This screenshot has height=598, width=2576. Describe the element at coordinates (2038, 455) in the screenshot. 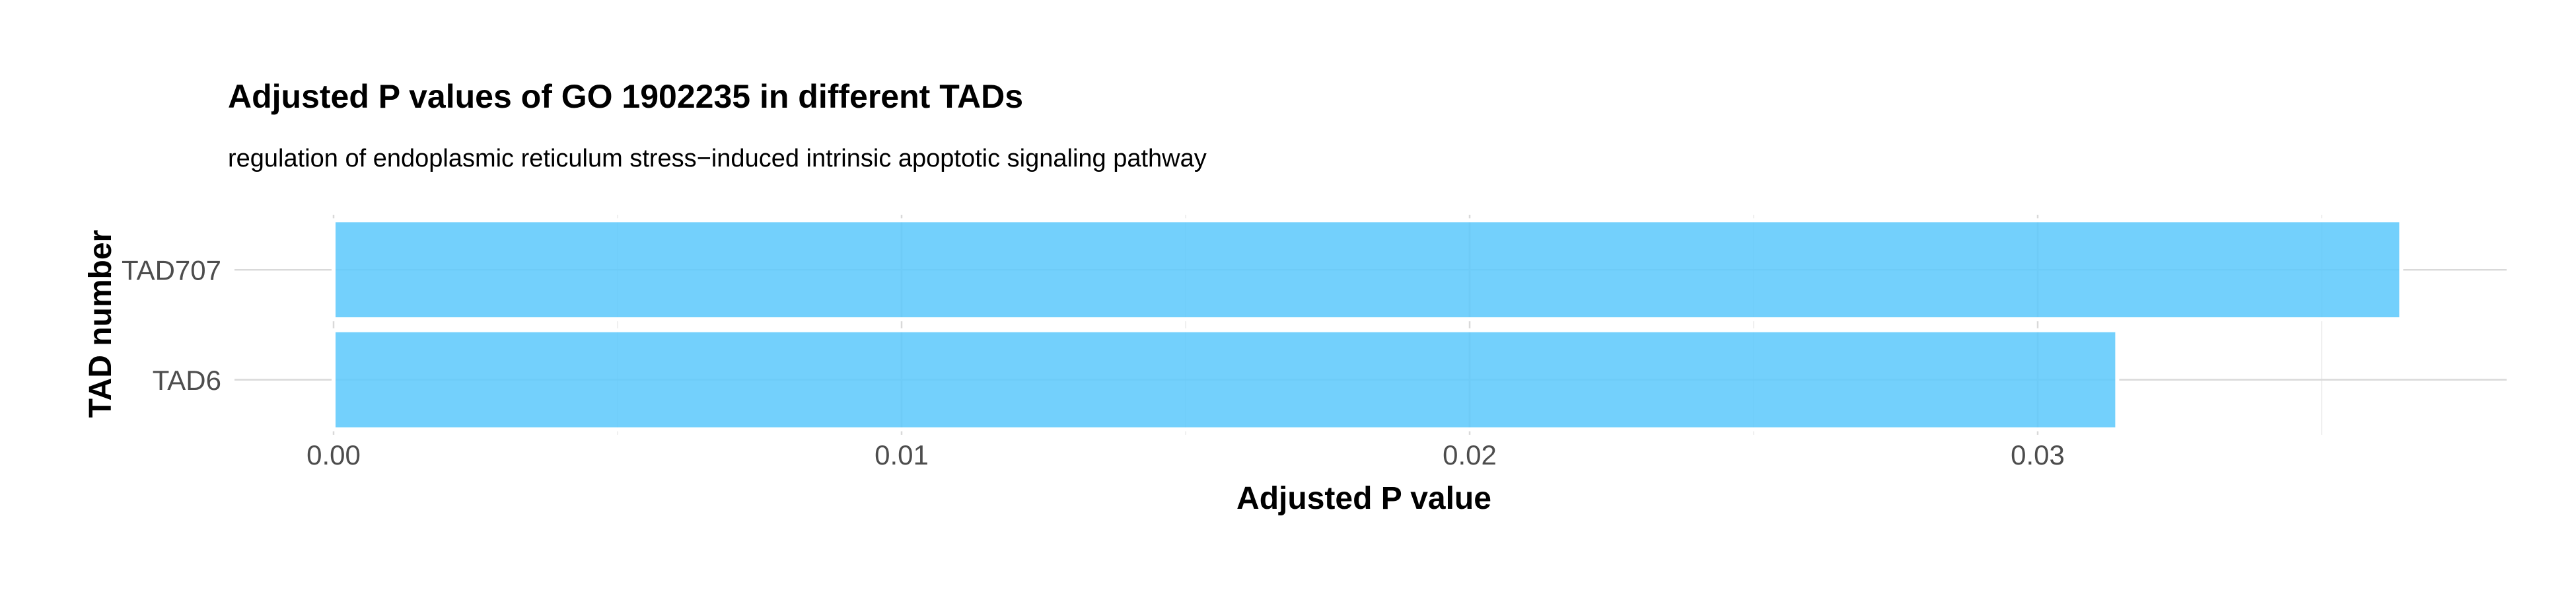

I see `x-tick-label: 0.03` at that location.